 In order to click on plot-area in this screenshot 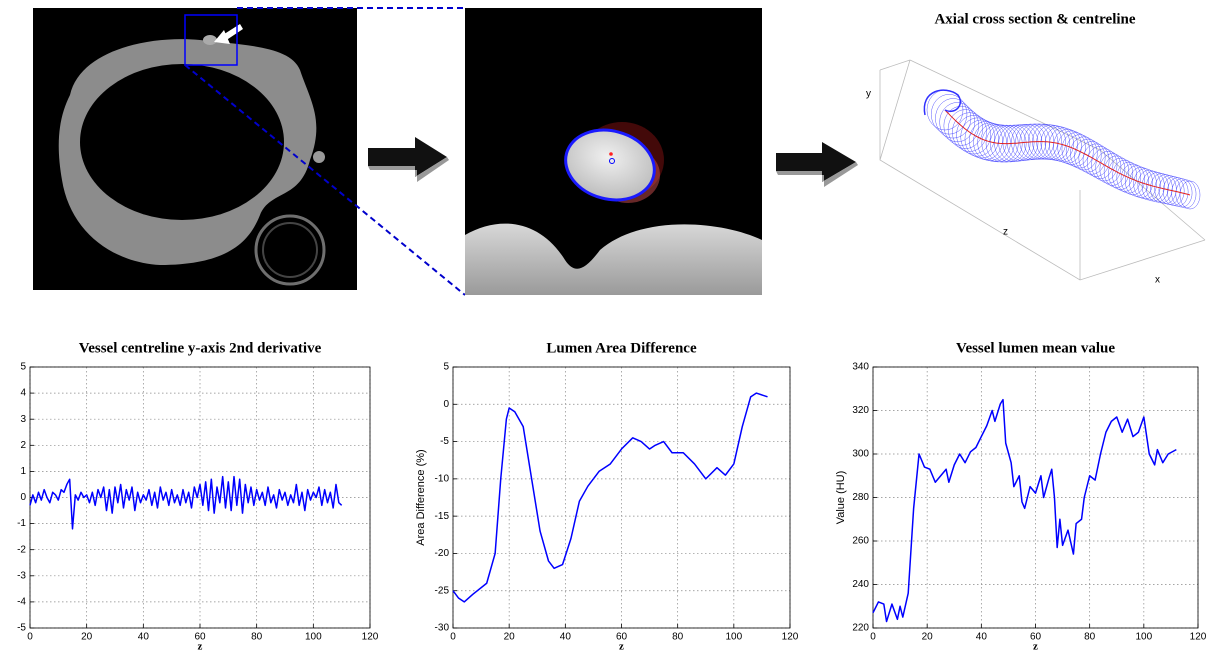, I will do `click(621, 497)`.